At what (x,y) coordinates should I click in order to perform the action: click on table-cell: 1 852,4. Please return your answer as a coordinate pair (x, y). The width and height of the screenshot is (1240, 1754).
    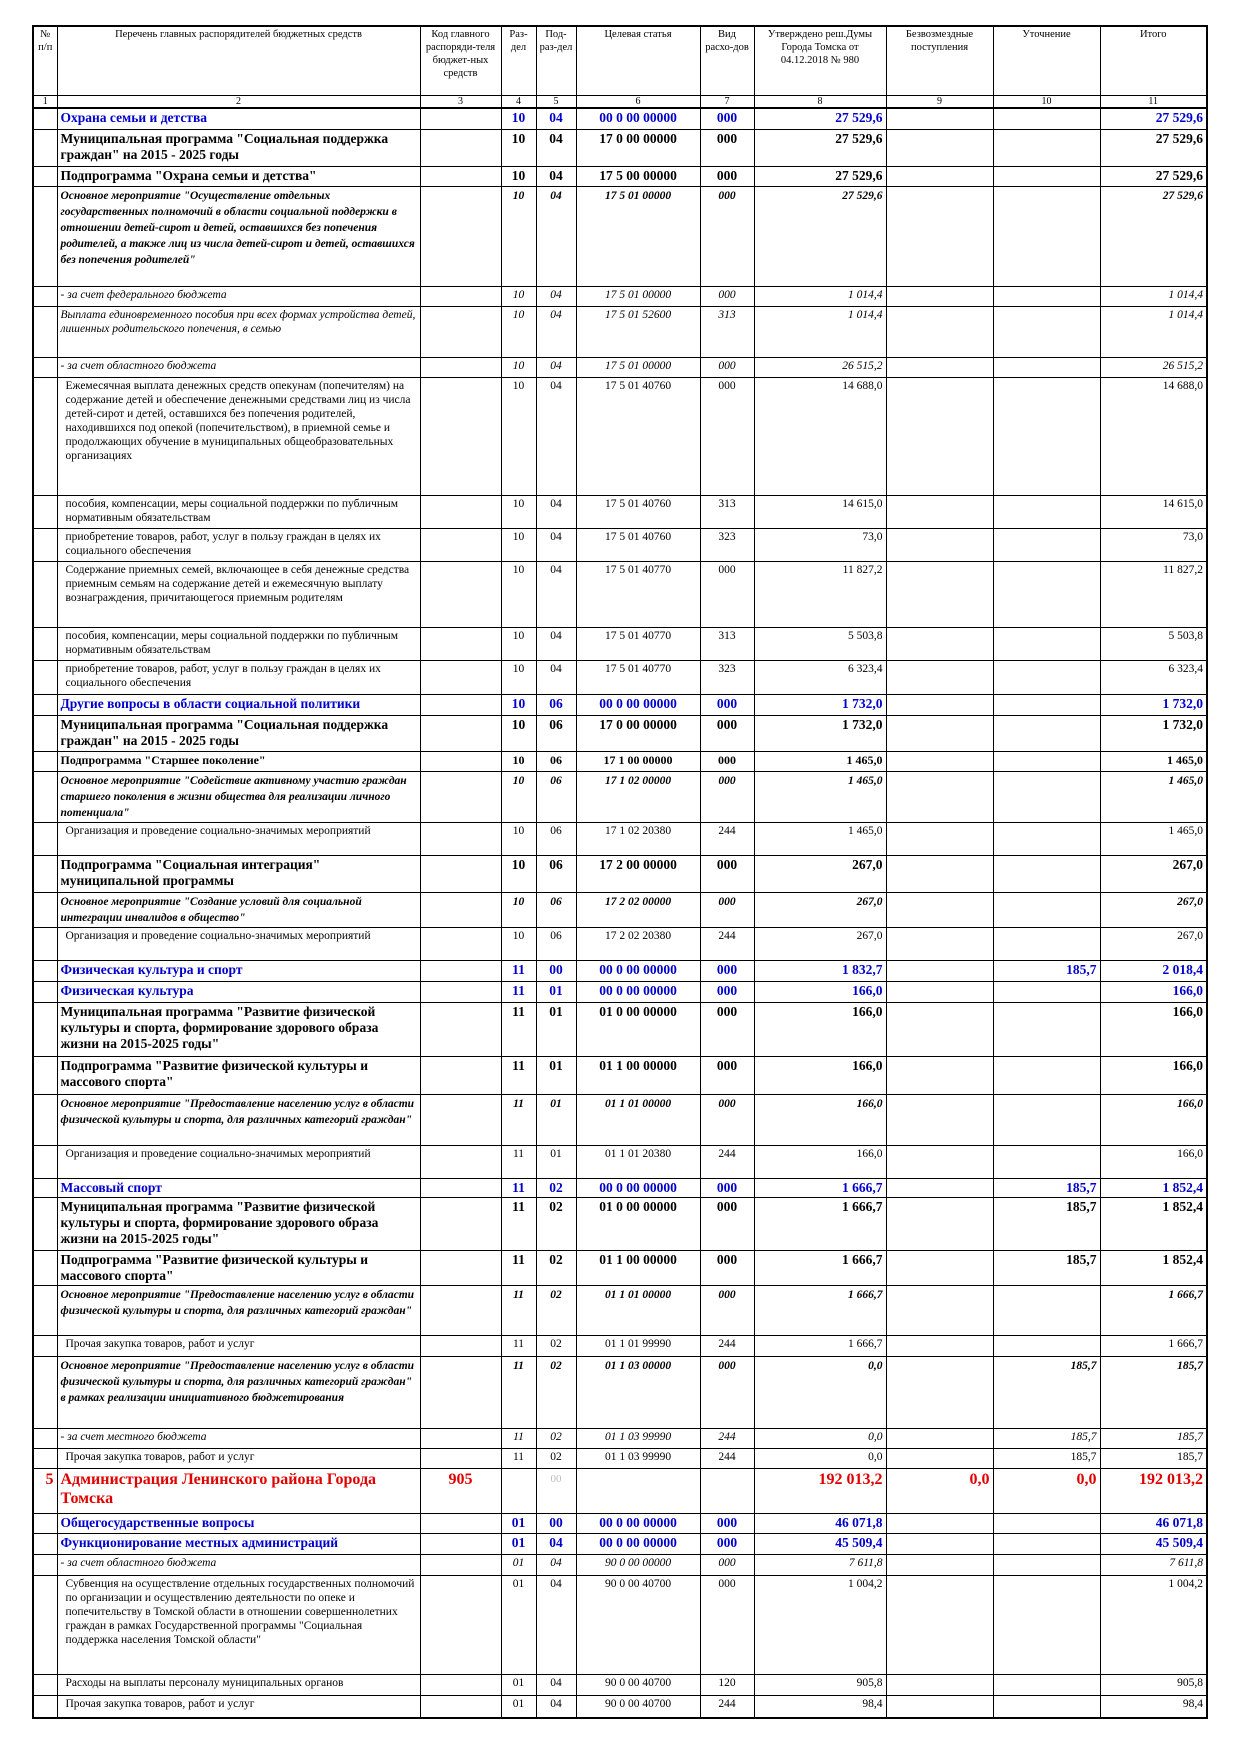
    Looking at the image, I should click on (1153, 1223).